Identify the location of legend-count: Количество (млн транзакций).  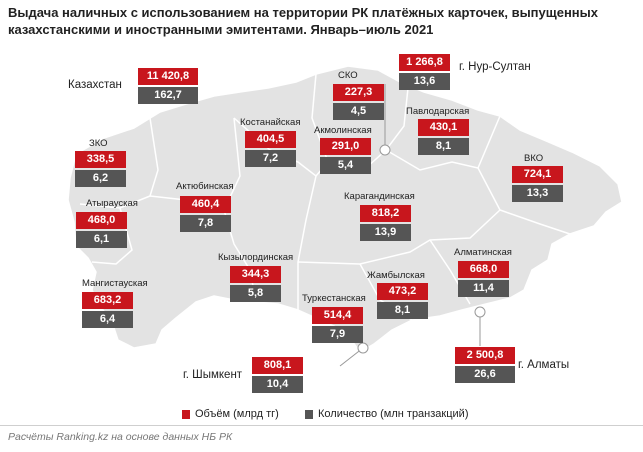
(386, 414).